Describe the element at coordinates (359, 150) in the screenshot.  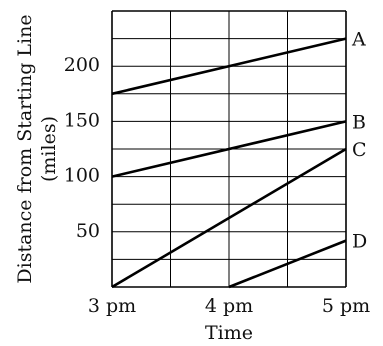
I see `series-label-c: C` at that location.